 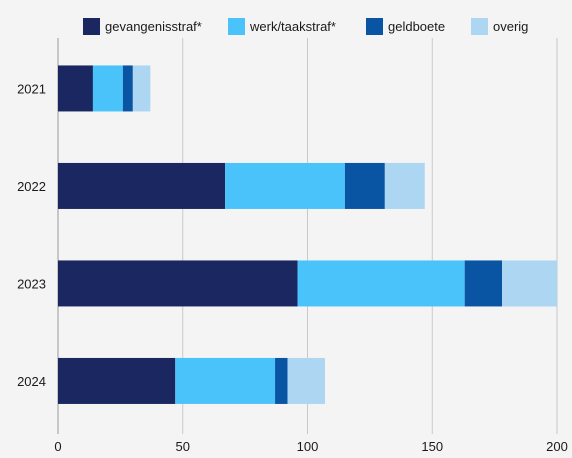 What do you see at coordinates (381, 283) in the screenshot?
I see `bar-2023-werktaakstraf` at bounding box center [381, 283].